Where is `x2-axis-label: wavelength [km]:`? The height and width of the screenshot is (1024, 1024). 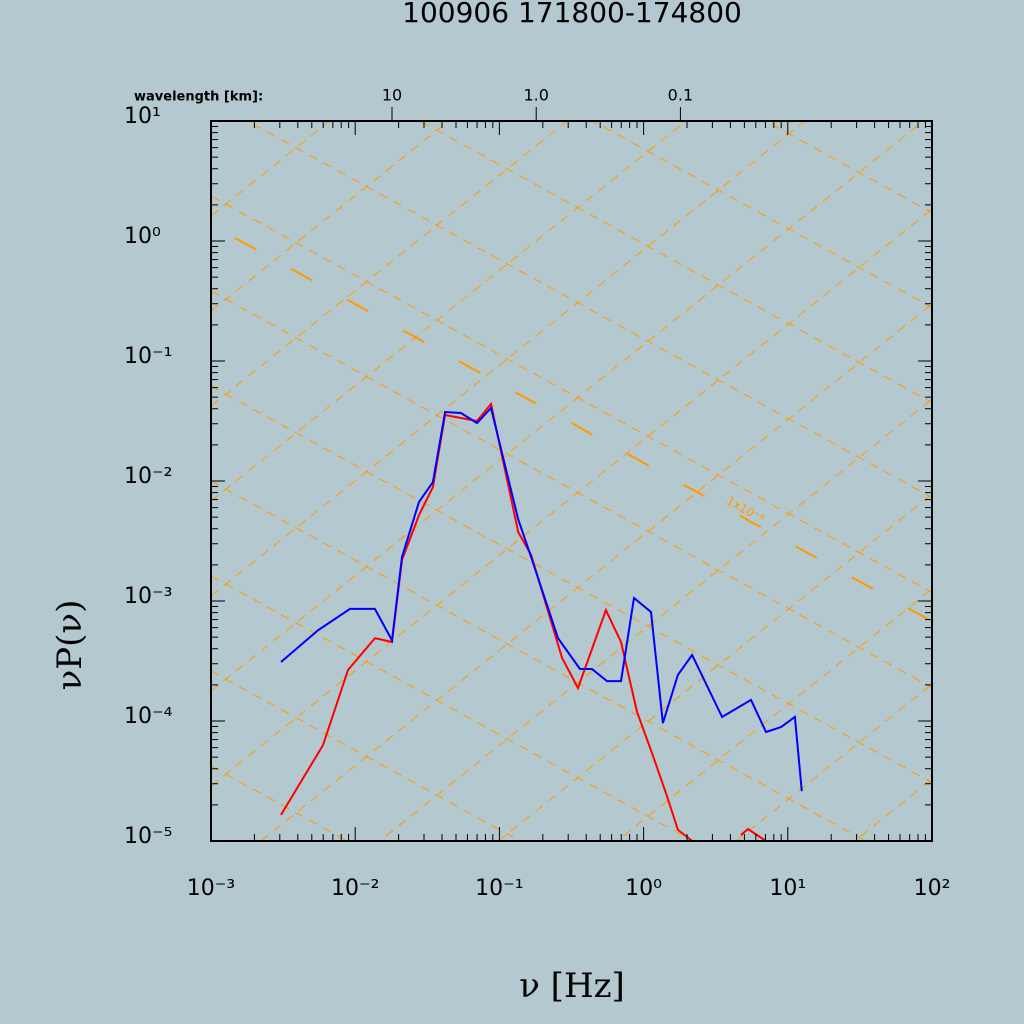
x2-axis-label: wavelength [km]: is located at coordinates (198, 97).